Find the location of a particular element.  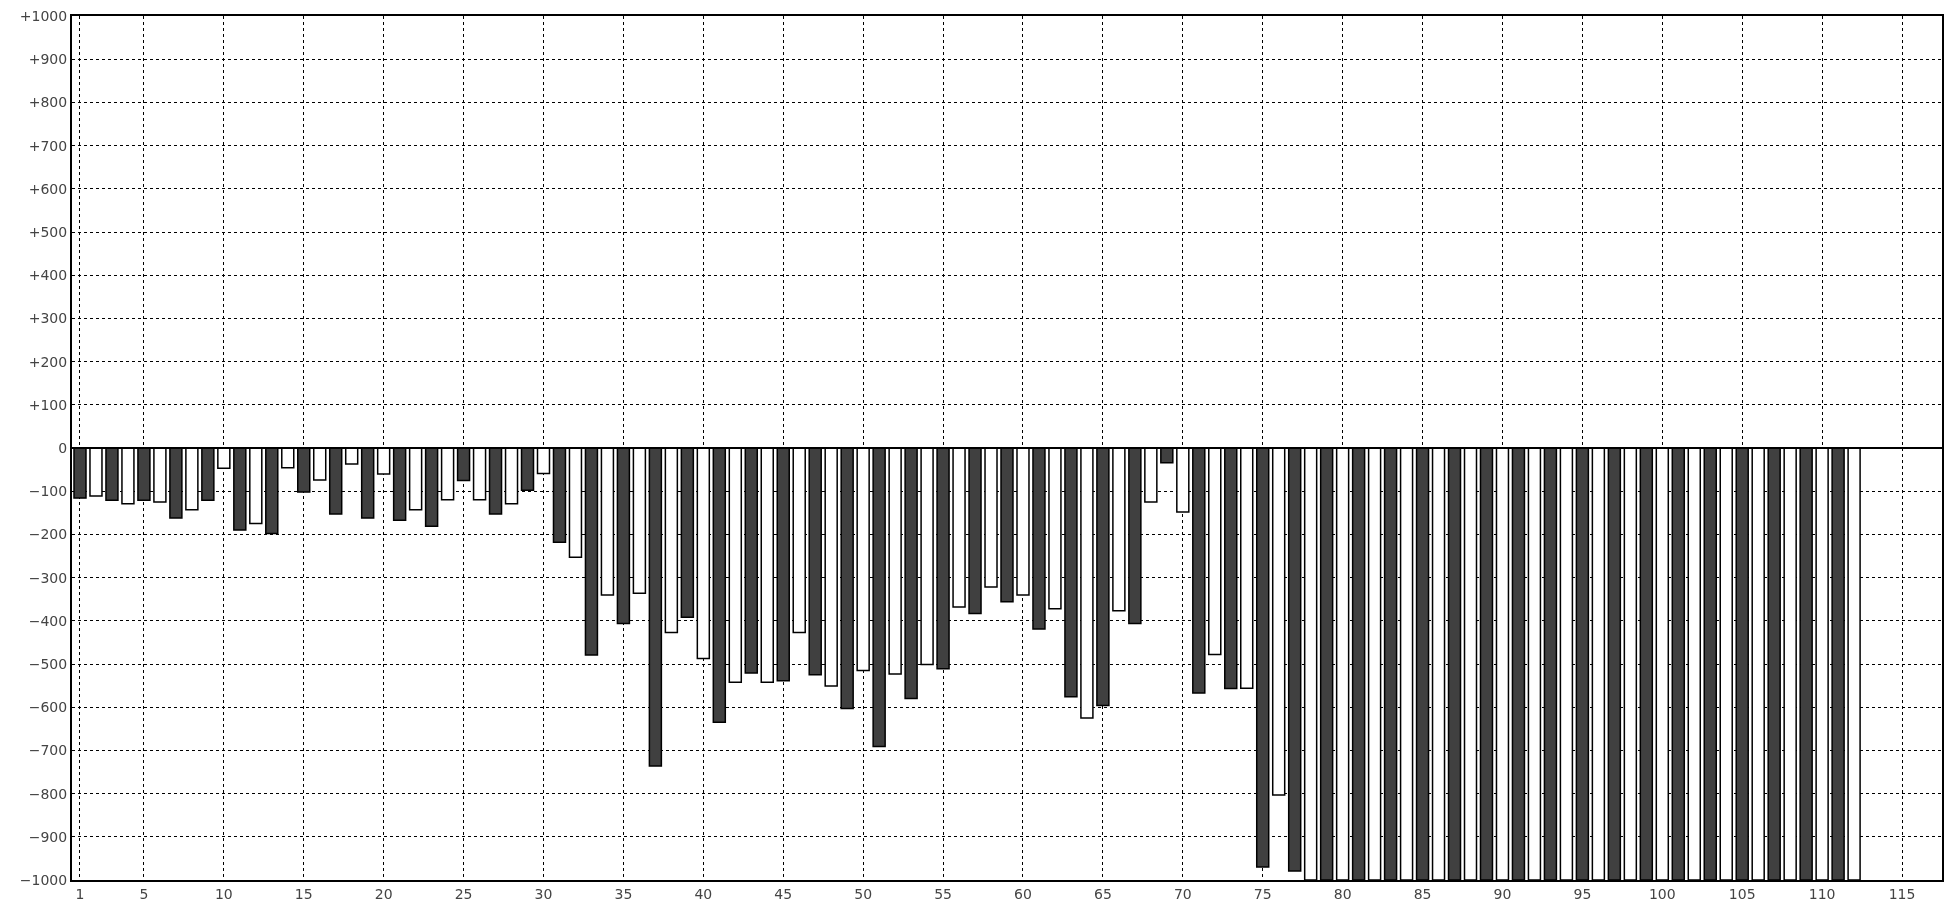

y-tick-label: +700 is located at coordinates (48, 145).